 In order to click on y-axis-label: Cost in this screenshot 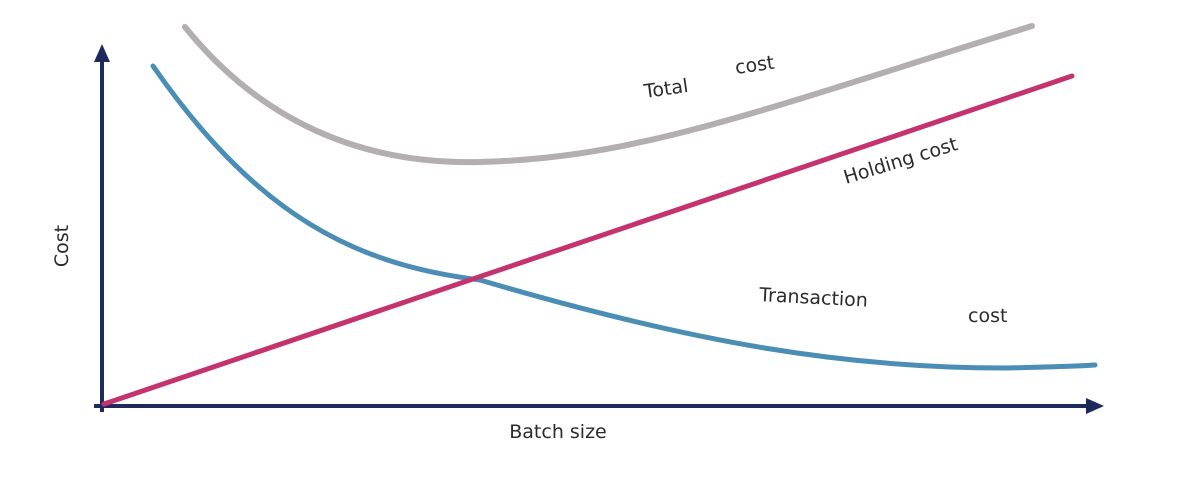, I will do `click(62, 246)`.